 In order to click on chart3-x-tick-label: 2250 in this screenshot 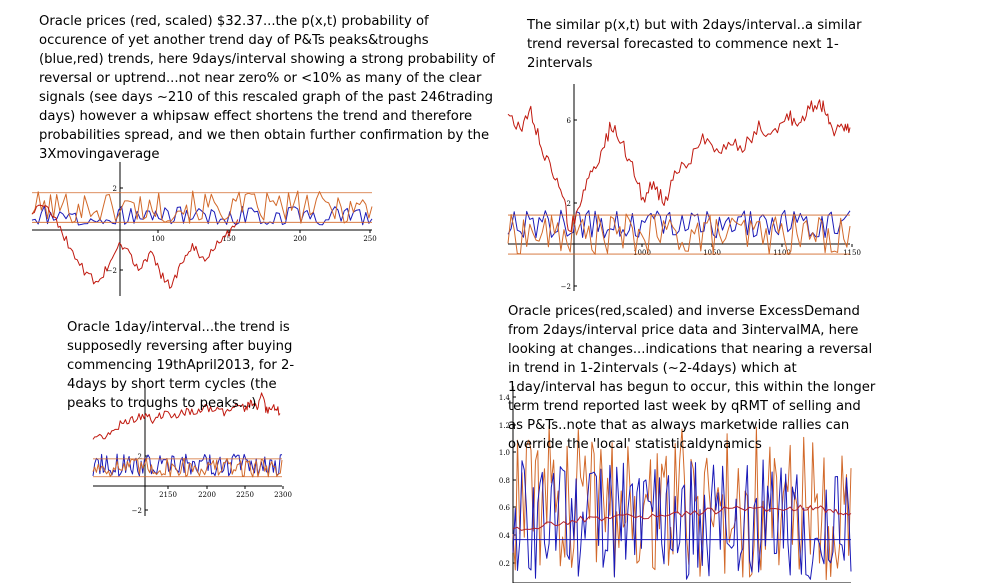, I will do `click(245, 495)`.